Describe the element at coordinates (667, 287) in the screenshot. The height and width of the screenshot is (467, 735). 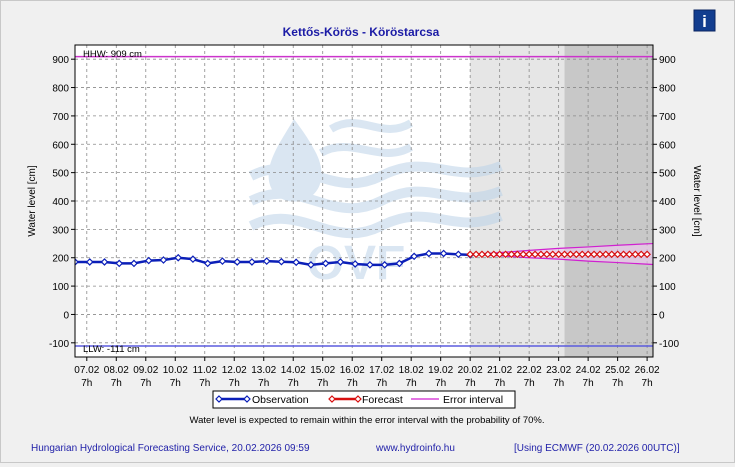
I see `y-tick-label-right: 100` at that location.